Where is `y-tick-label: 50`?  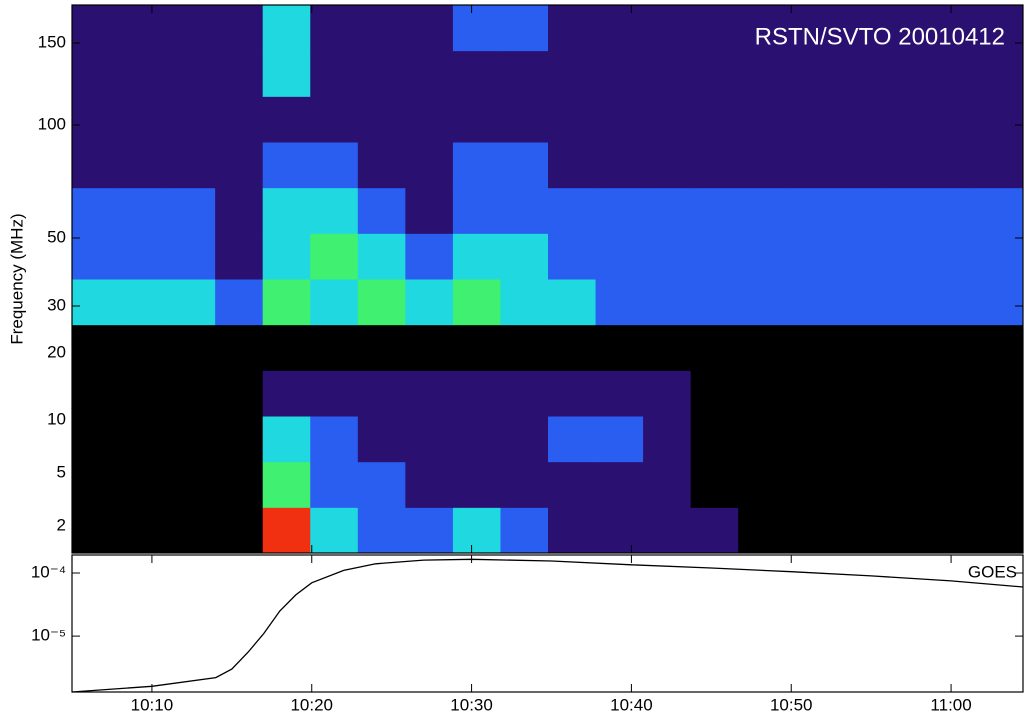
y-tick-label: 50 is located at coordinates (56, 236).